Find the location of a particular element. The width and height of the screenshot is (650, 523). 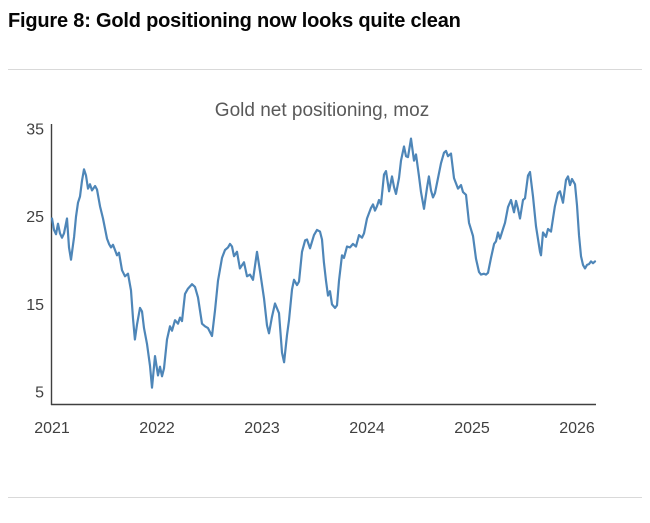

y-tick-label: 35 is located at coordinates (35, 130).